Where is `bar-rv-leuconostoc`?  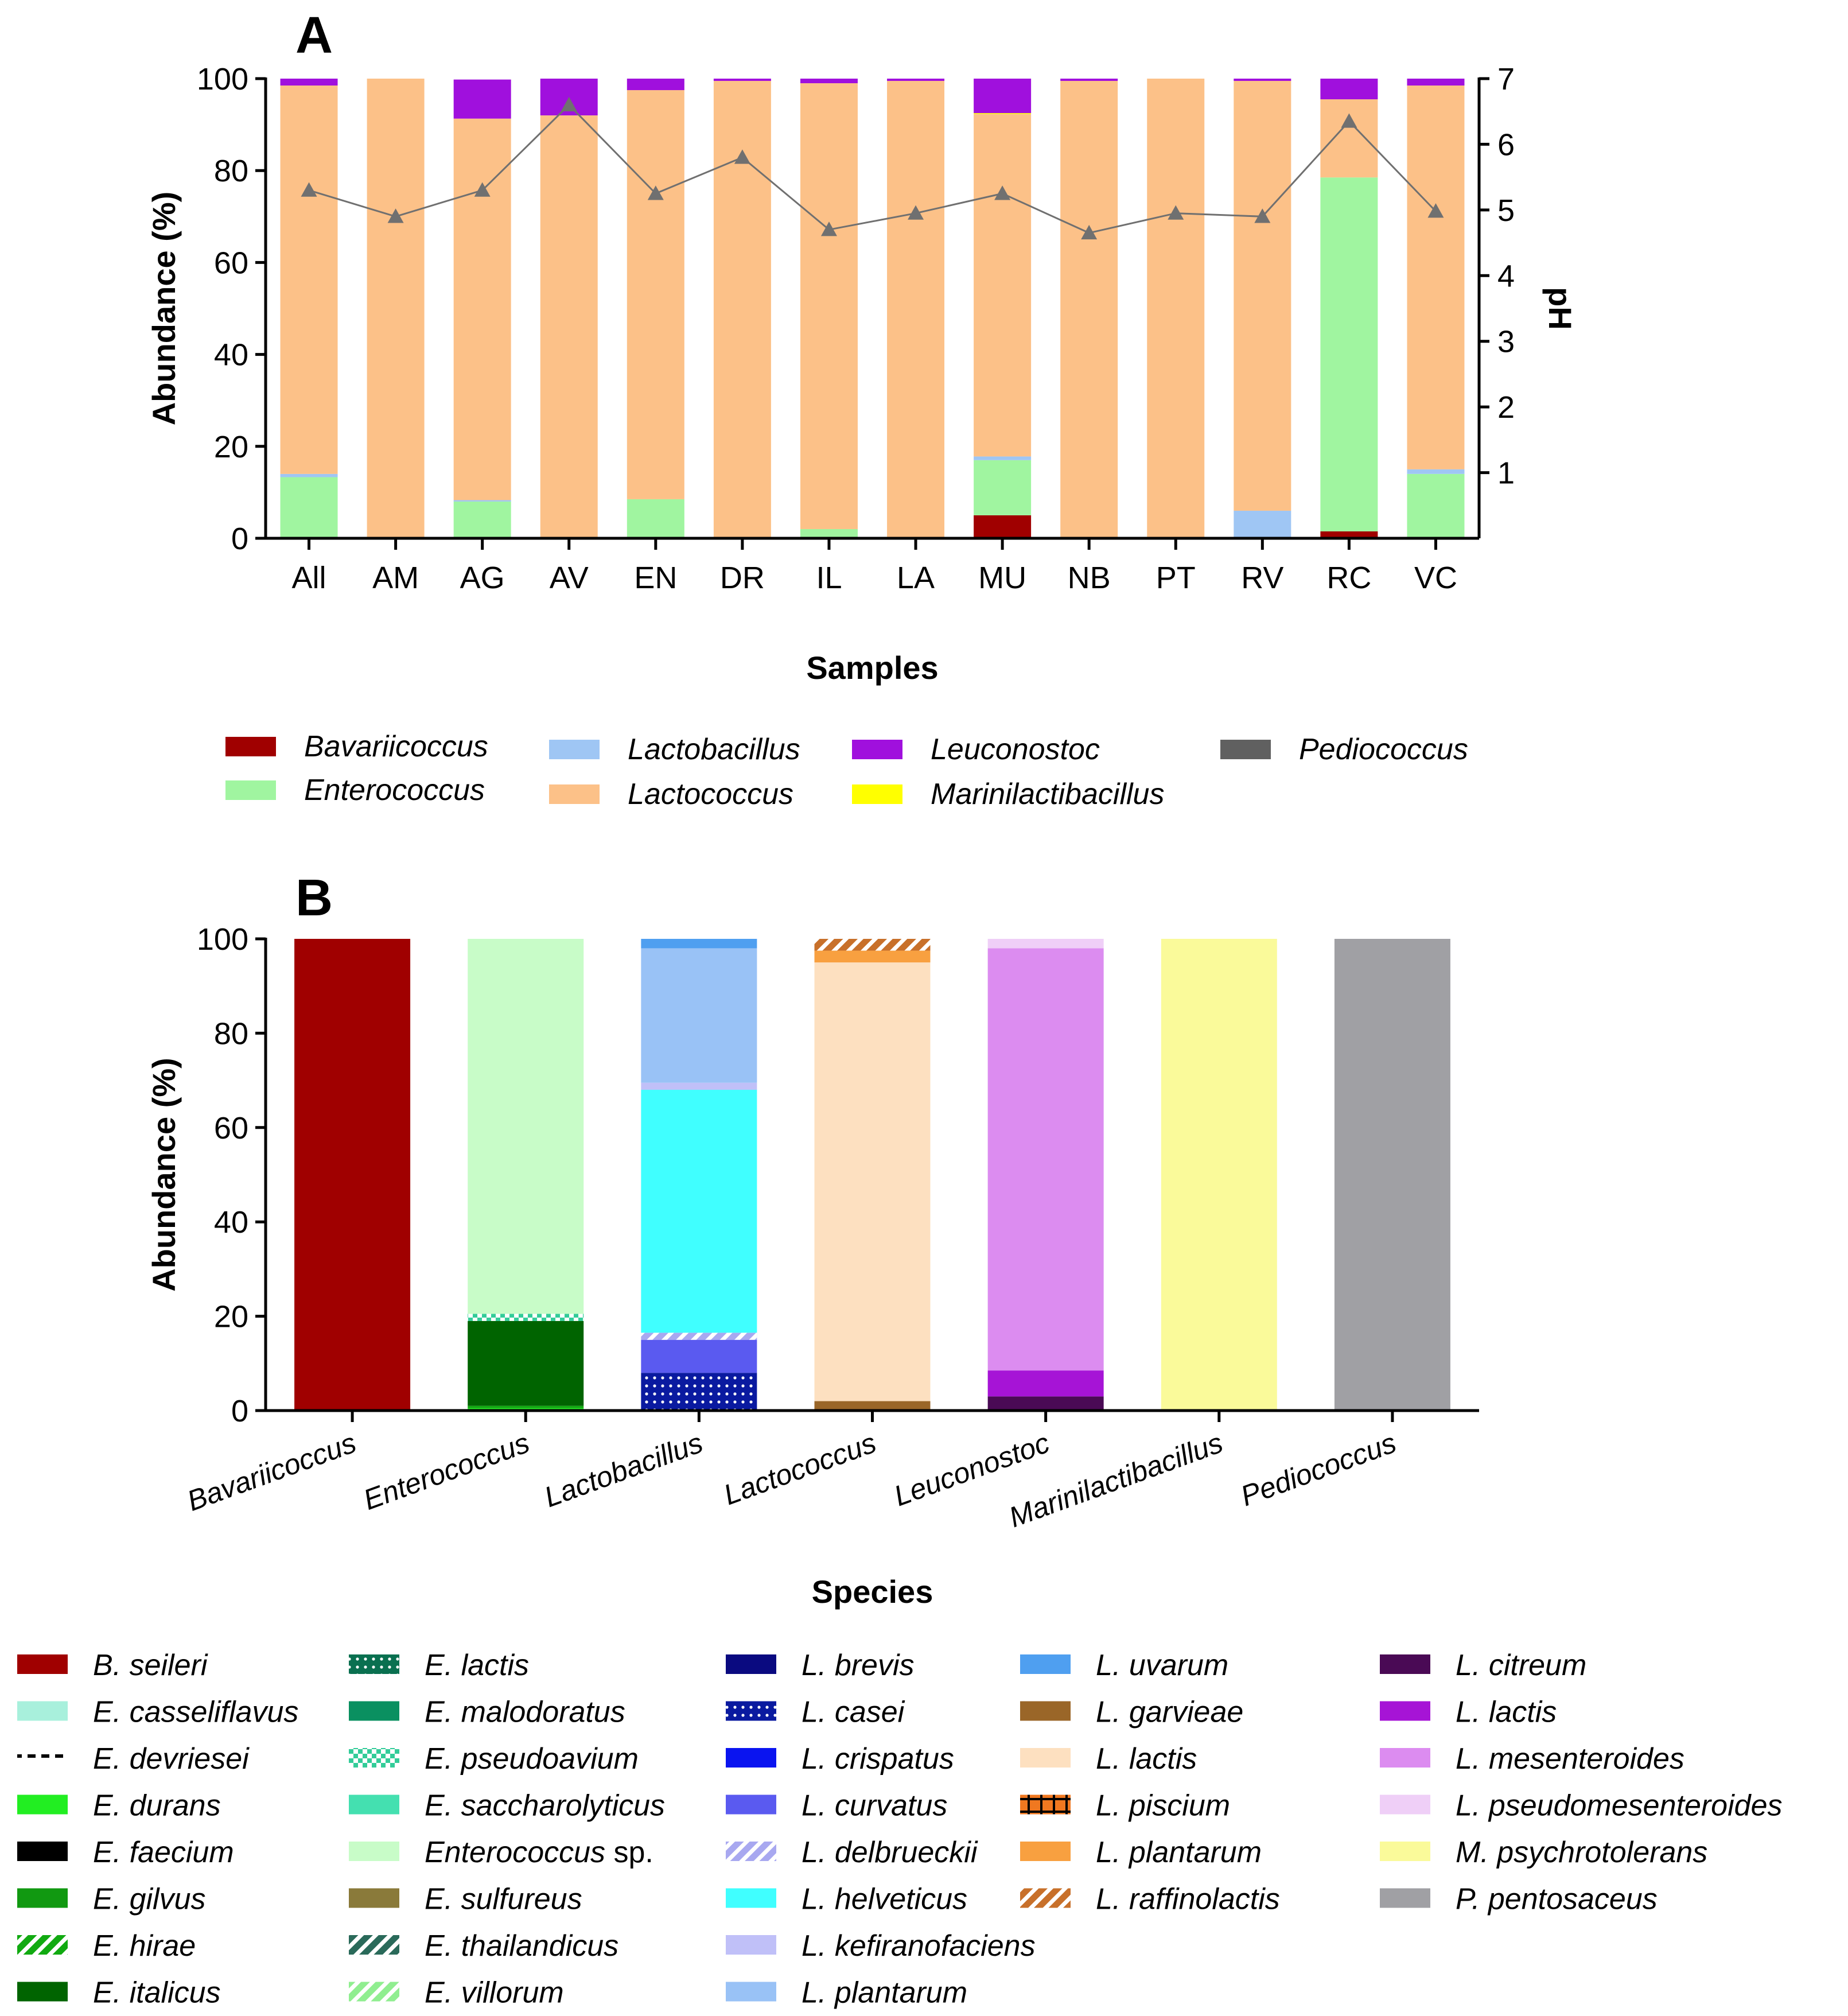 bar-rv-leuconostoc is located at coordinates (1262, 80).